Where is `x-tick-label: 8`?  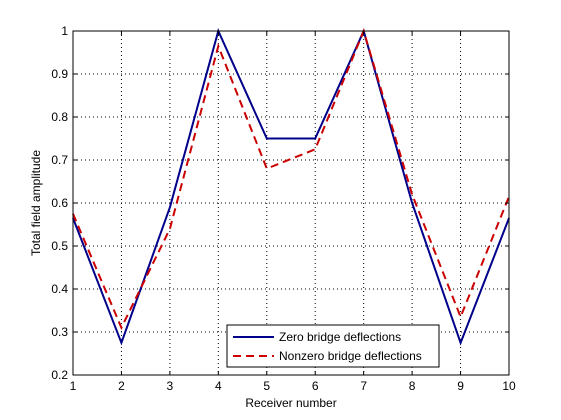
x-tick-label: 8 is located at coordinates (412, 386).